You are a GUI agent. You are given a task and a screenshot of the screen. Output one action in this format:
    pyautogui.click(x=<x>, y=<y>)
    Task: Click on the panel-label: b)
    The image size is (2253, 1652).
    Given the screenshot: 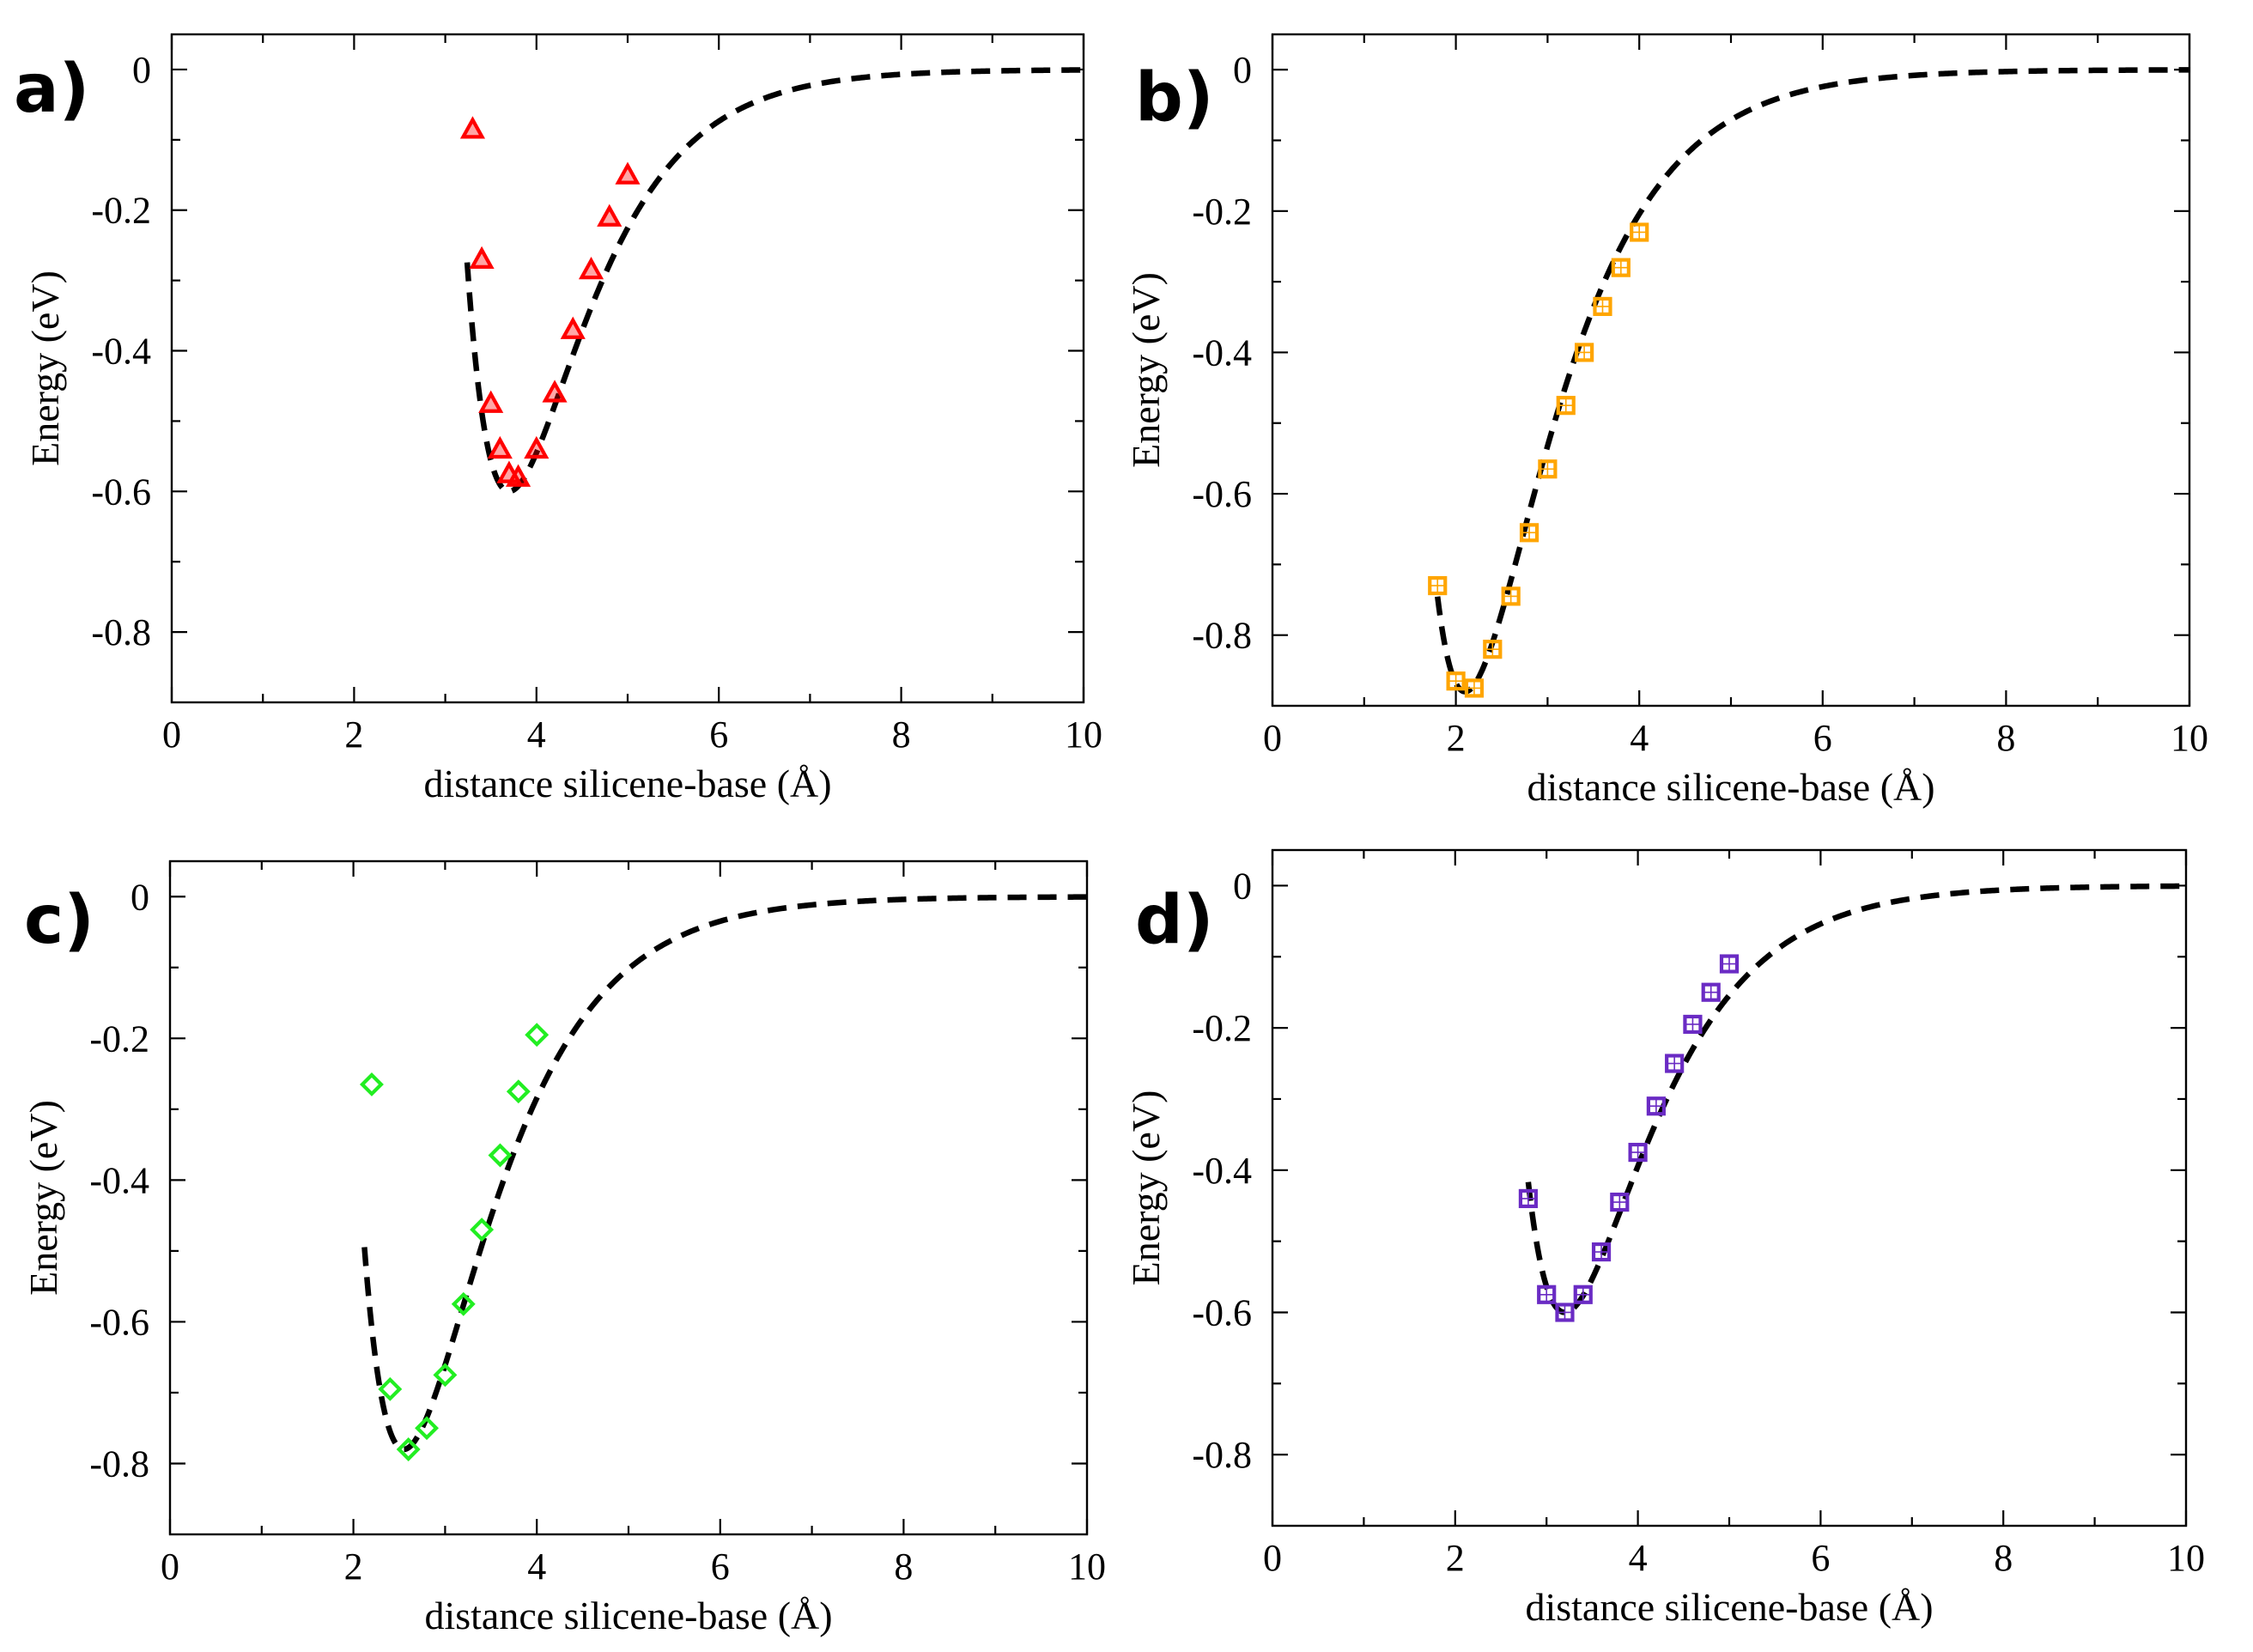 What is the action you would take?
    pyautogui.click(x=1174, y=98)
    